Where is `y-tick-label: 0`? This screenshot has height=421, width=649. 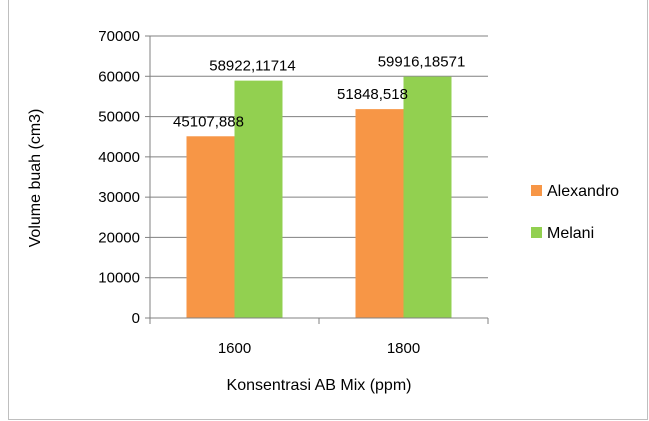
y-tick-label: 0 is located at coordinates (136, 318).